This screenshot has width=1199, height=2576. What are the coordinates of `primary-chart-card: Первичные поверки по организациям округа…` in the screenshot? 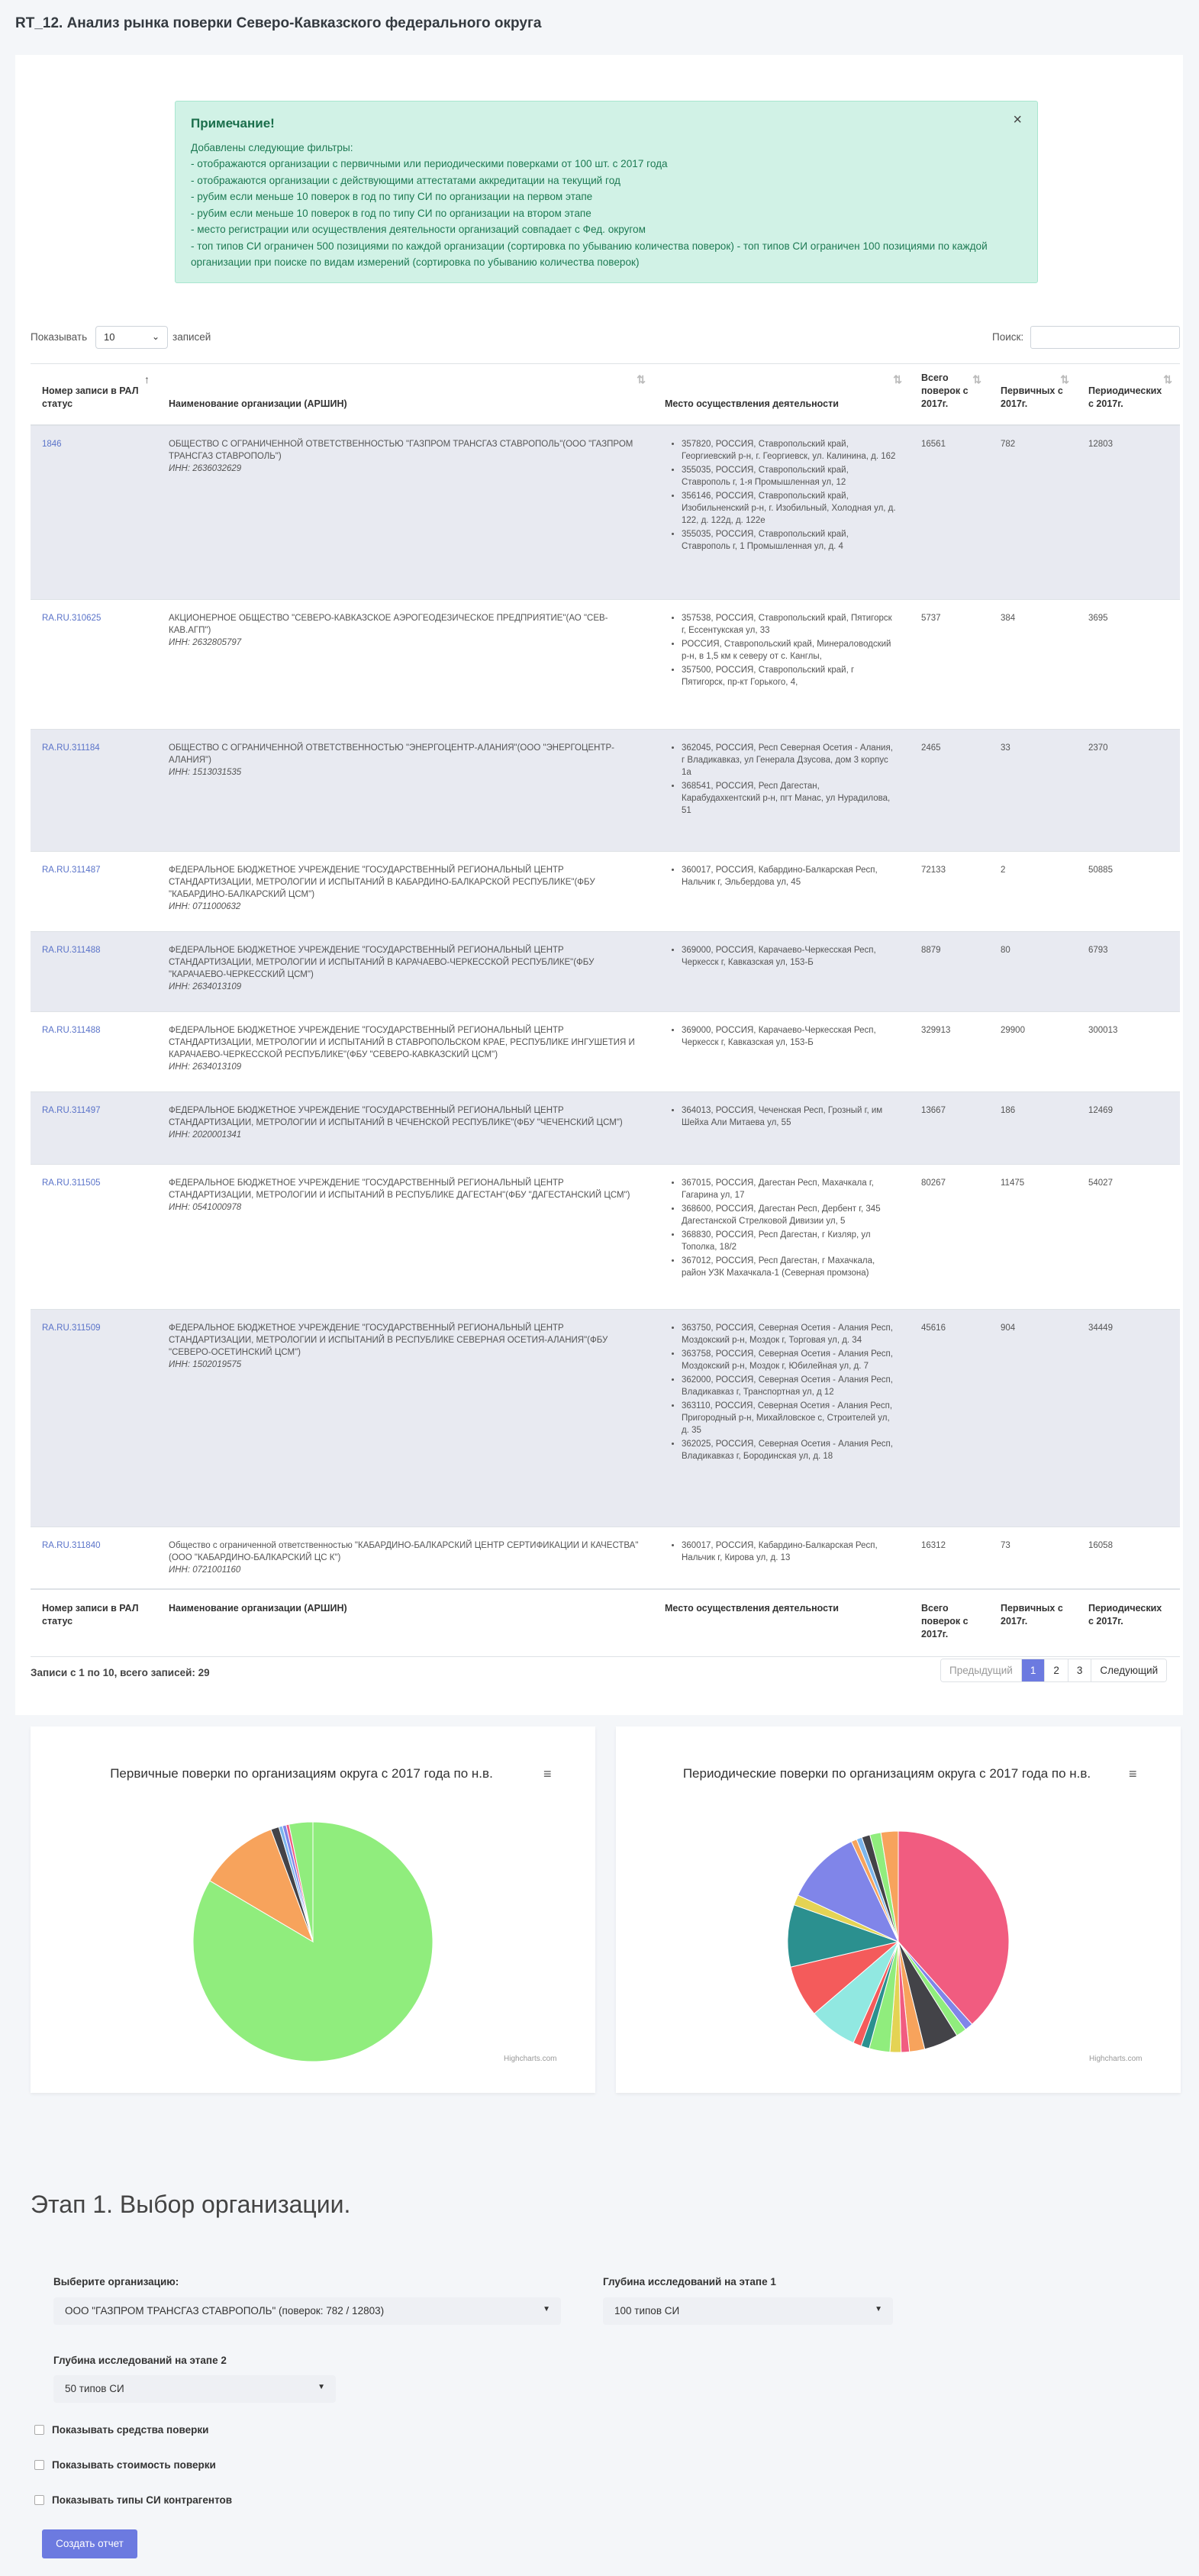 It's located at (313, 1910).